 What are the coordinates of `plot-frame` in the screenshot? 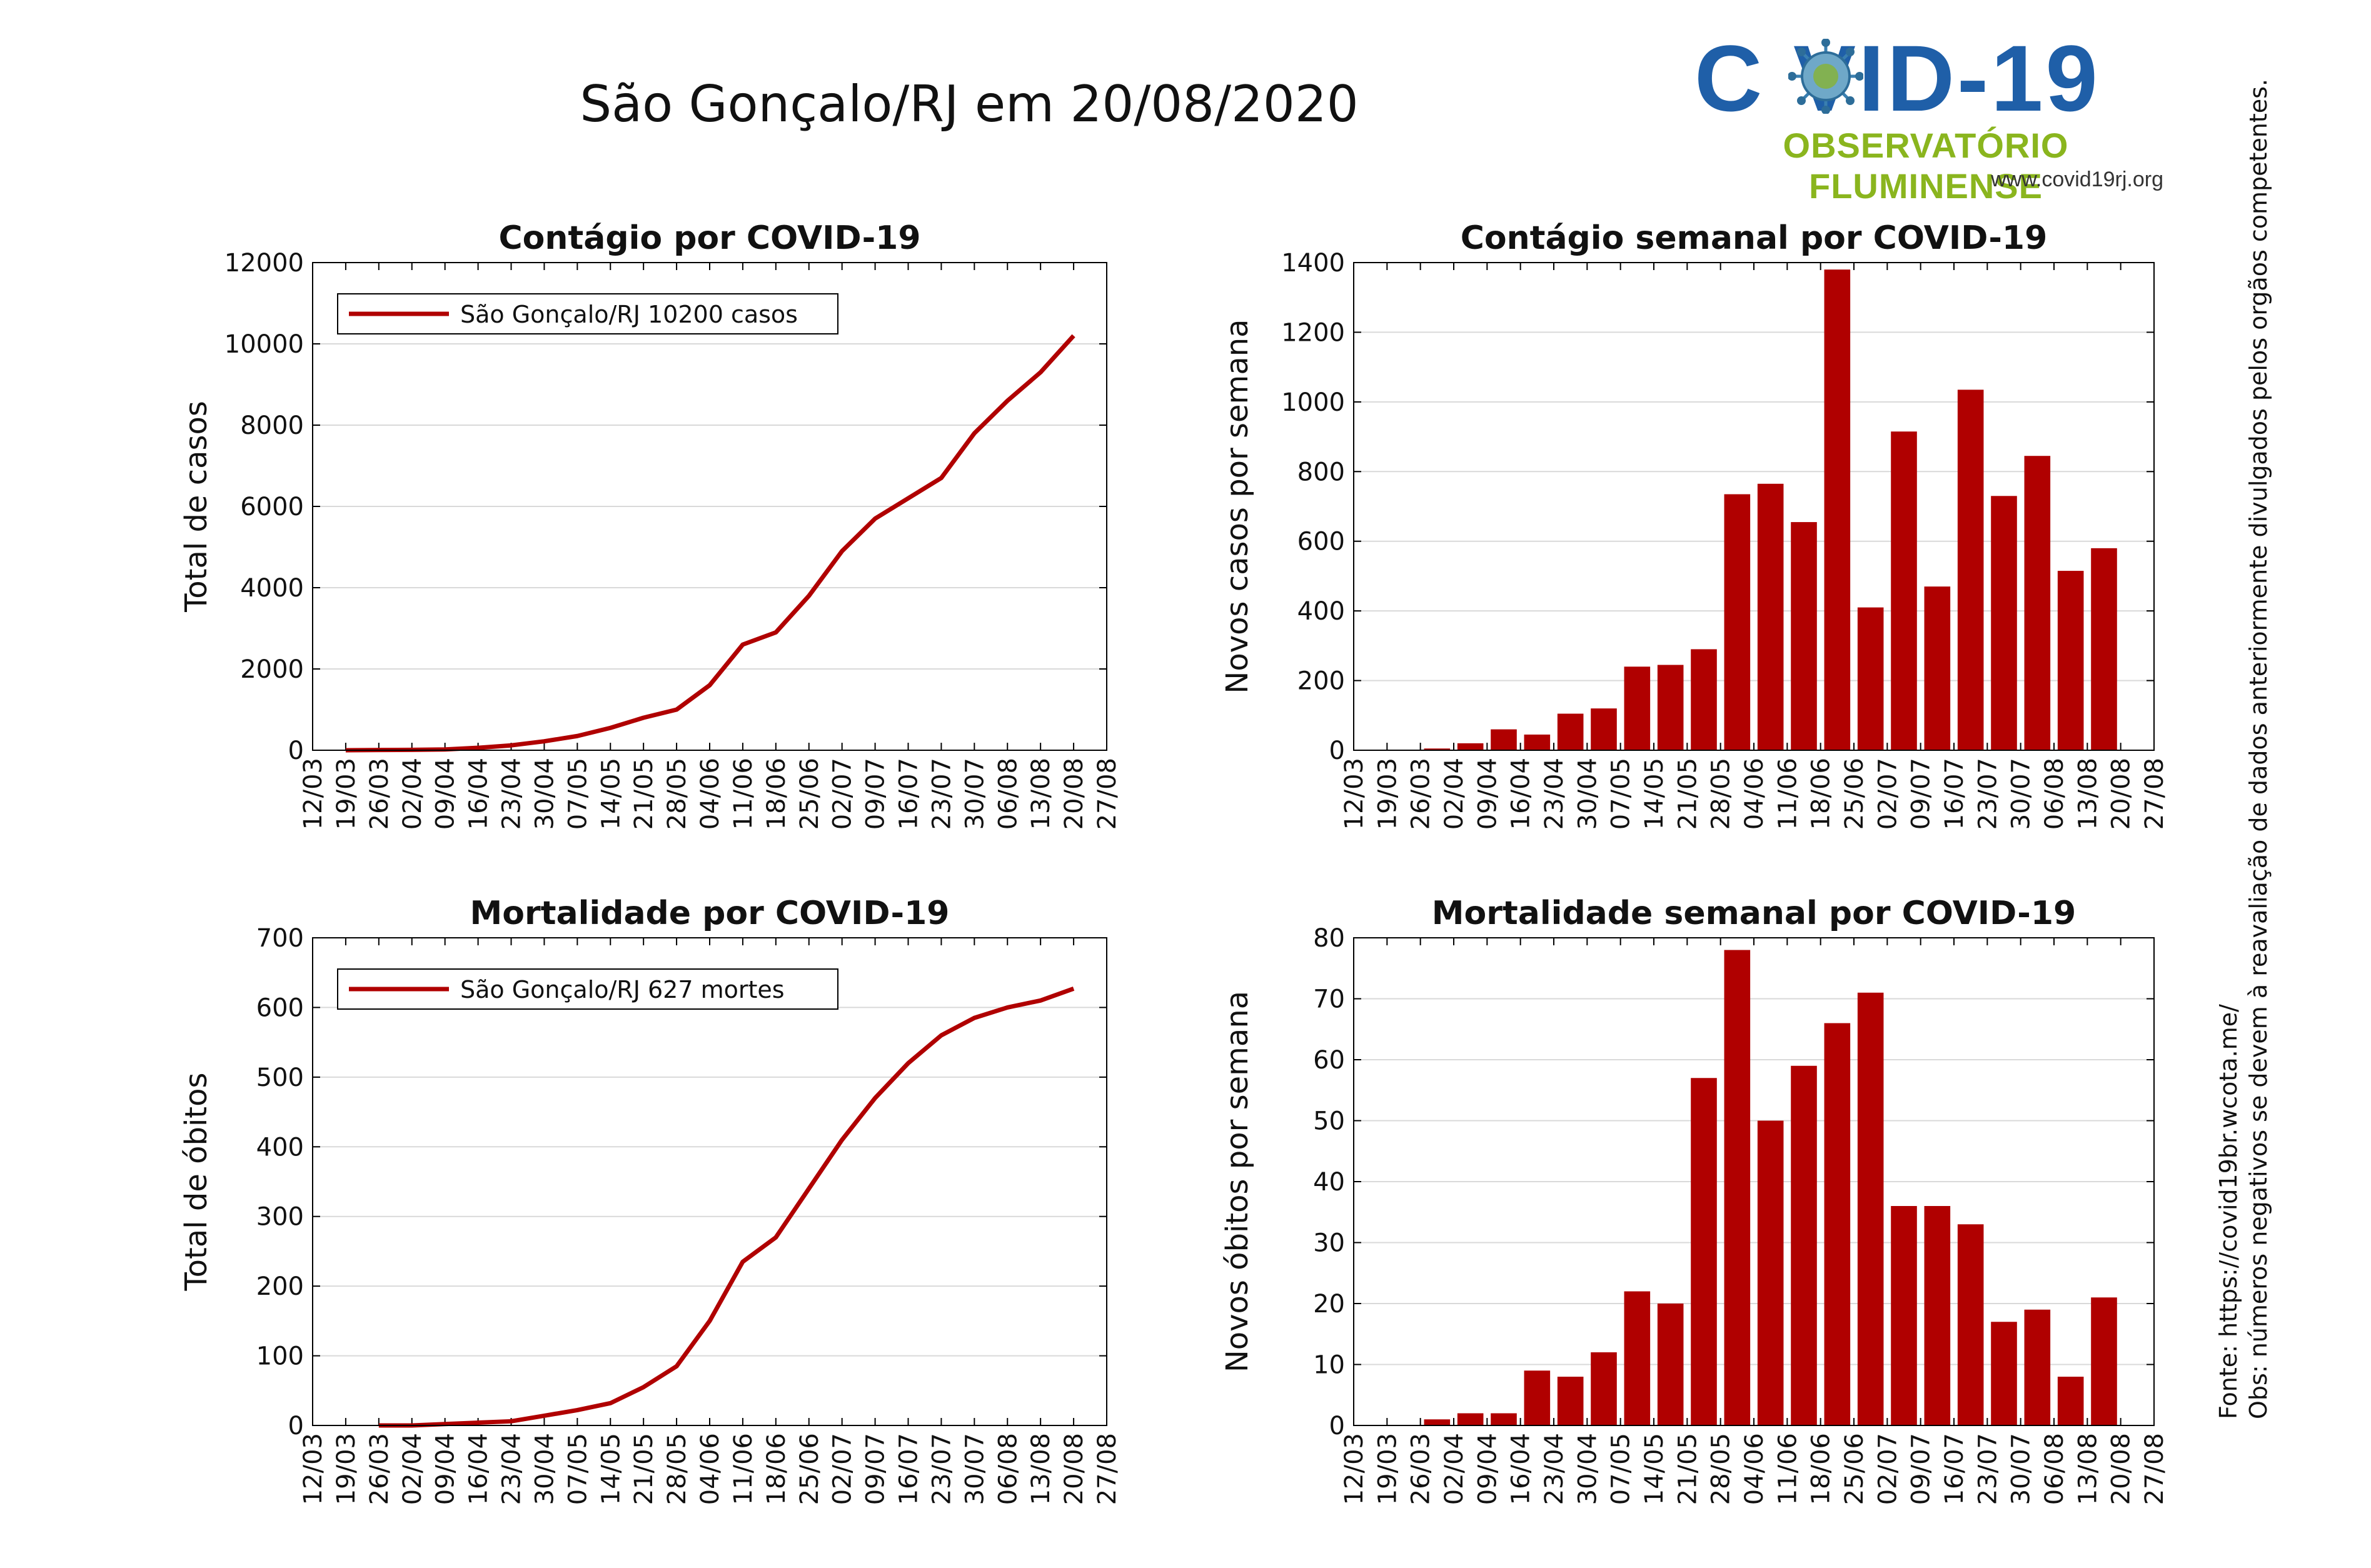 It's located at (709, 1181).